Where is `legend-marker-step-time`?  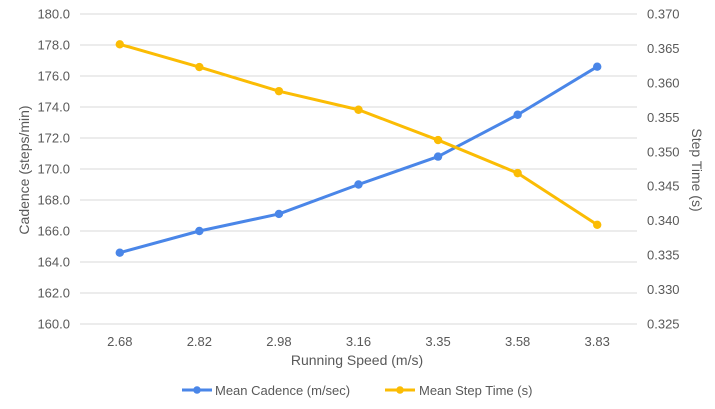
legend-marker-step-time is located at coordinates (400, 390).